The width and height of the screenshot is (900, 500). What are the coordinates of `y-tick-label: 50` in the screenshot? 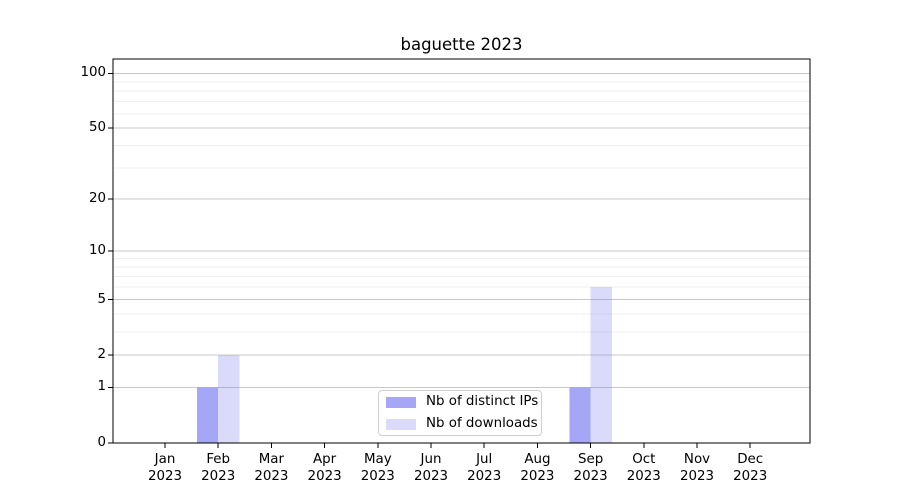 It's located at (97, 128).